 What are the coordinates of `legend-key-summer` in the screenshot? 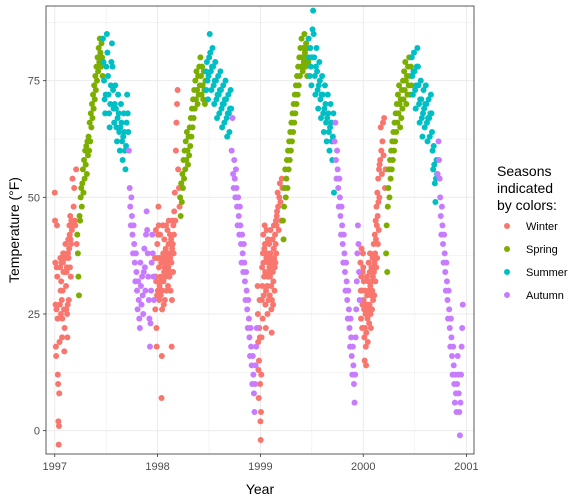 It's located at (507, 272).